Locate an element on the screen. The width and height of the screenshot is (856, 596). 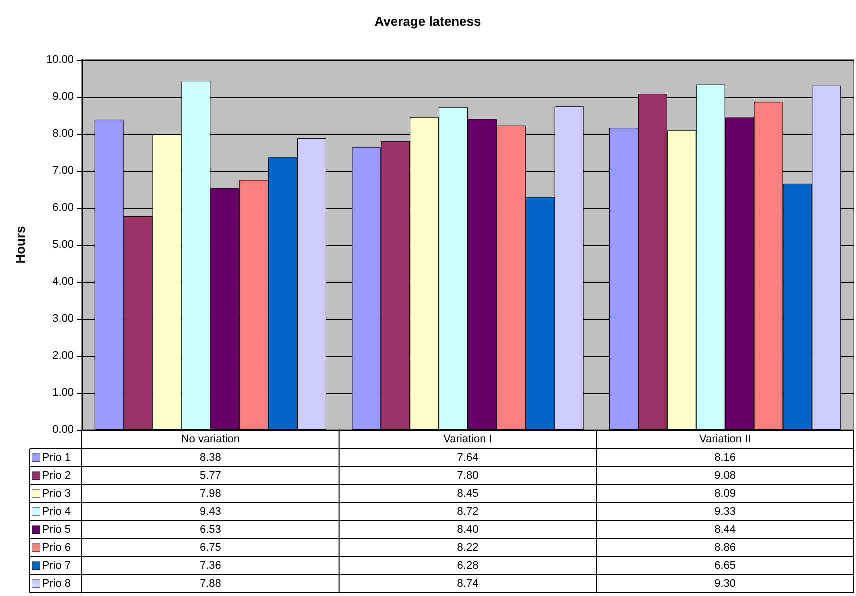
y-tick-label: 7.00 is located at coordinates (63, 171).